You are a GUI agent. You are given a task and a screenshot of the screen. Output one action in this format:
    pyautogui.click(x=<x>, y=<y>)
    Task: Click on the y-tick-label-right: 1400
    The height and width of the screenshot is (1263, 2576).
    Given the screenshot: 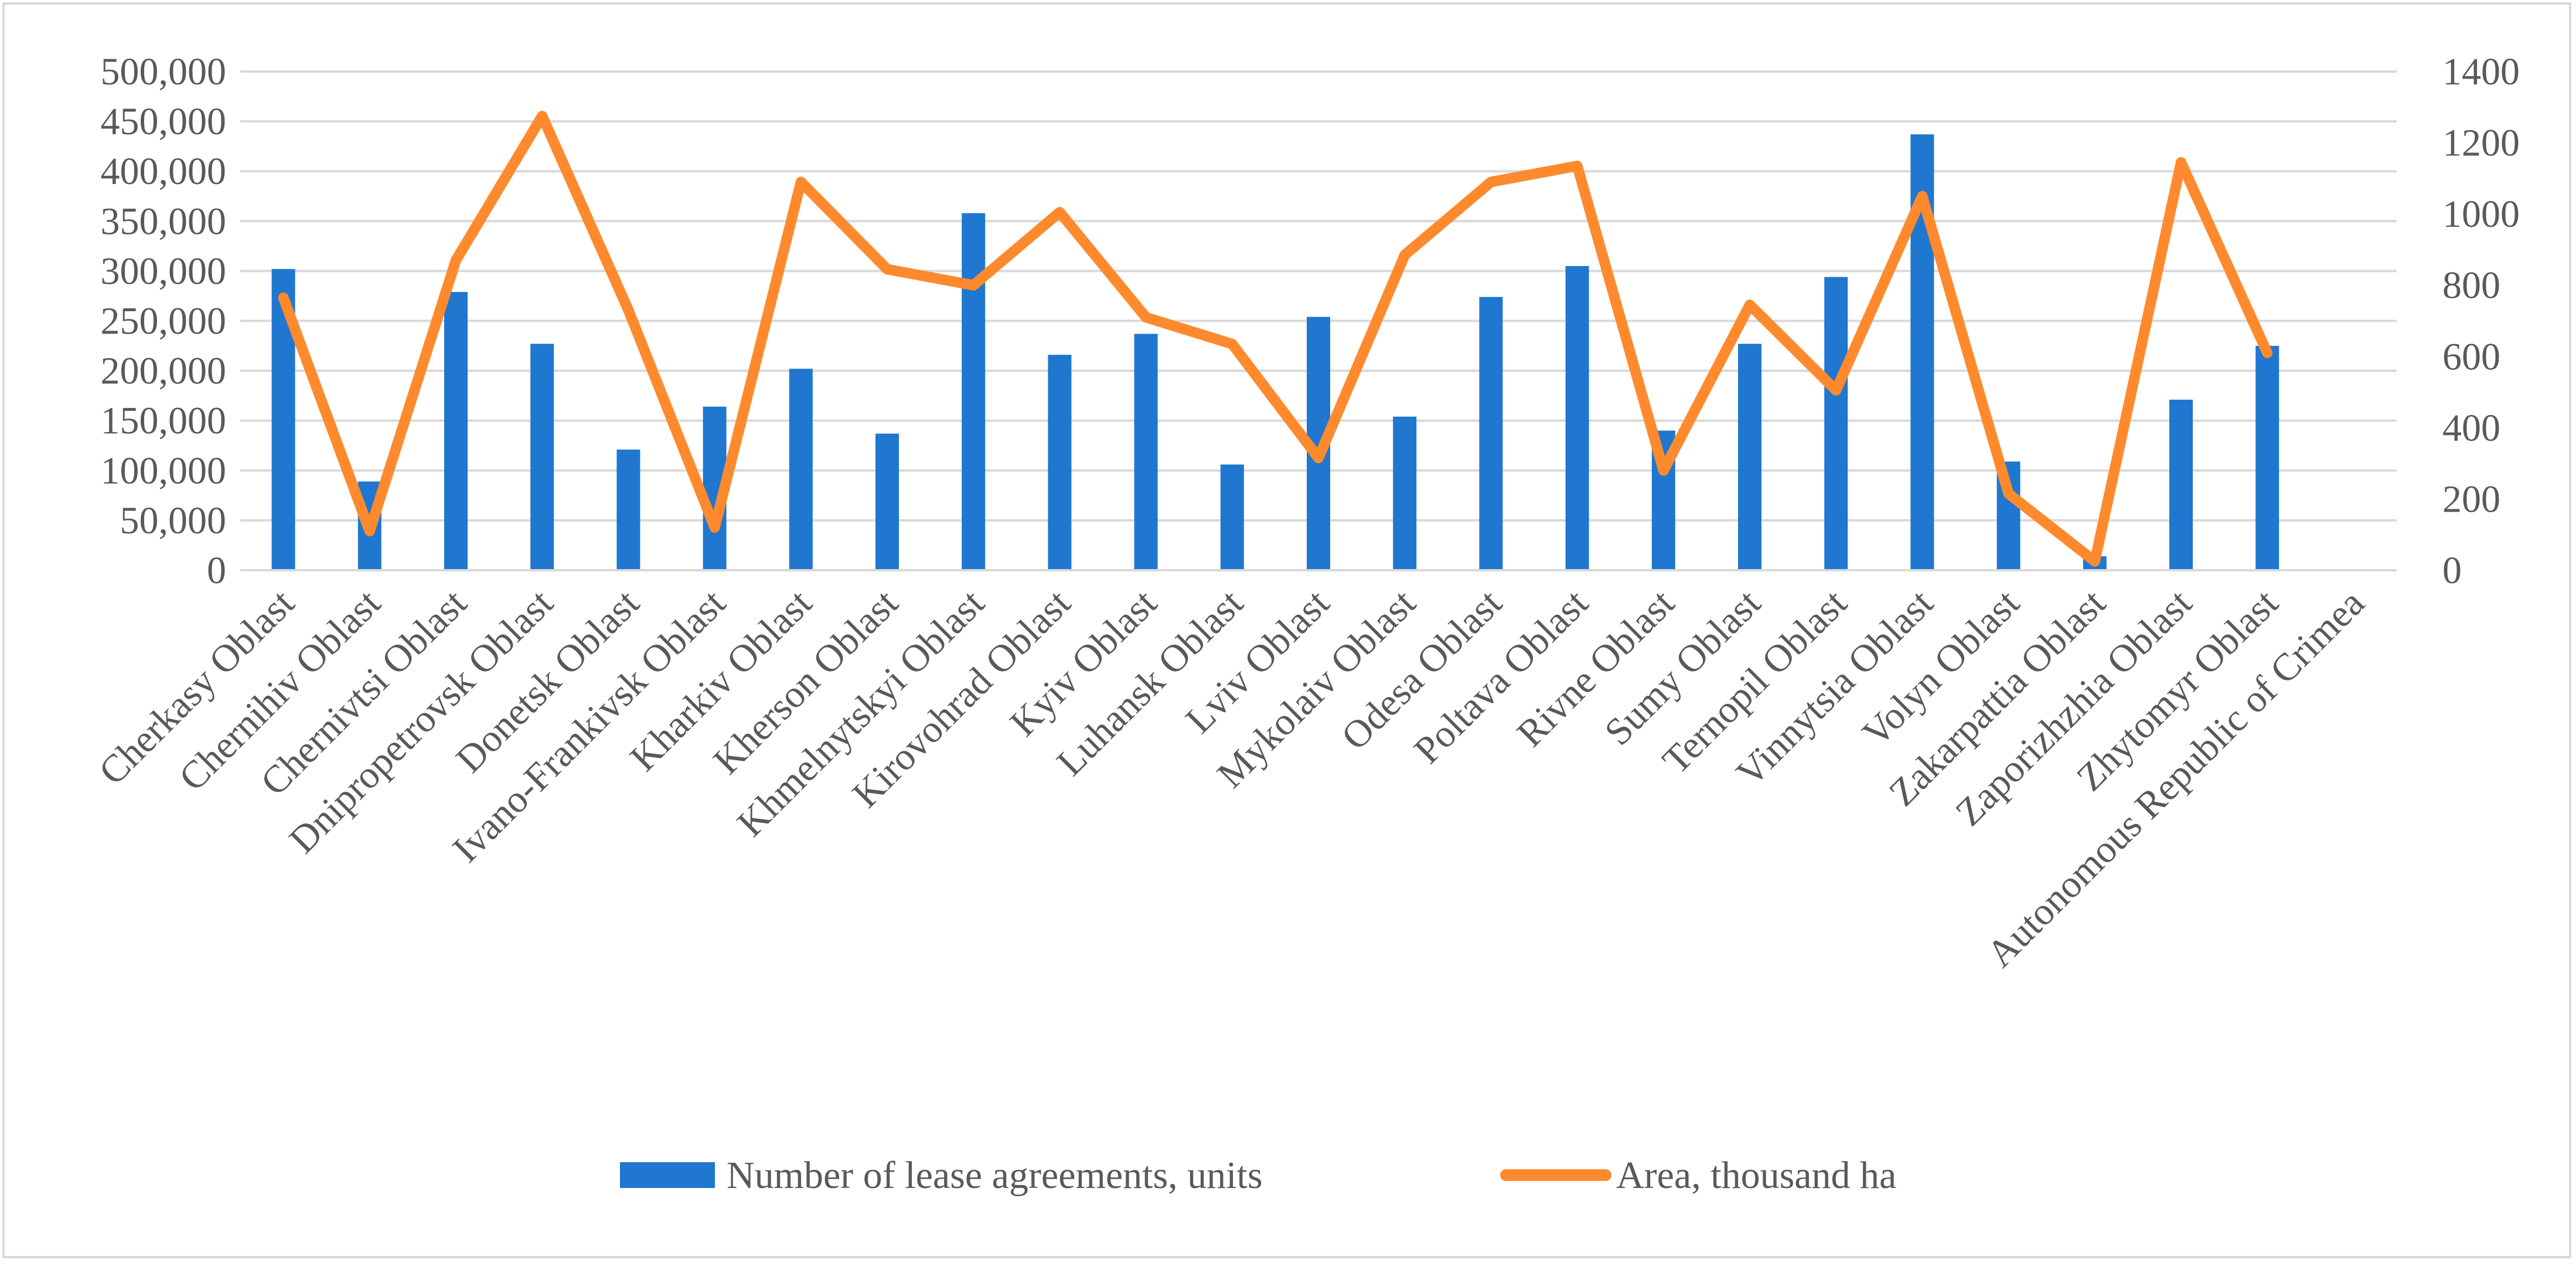 What is the action you would take?
    pyautogui.click(x=2481, y=71)
    